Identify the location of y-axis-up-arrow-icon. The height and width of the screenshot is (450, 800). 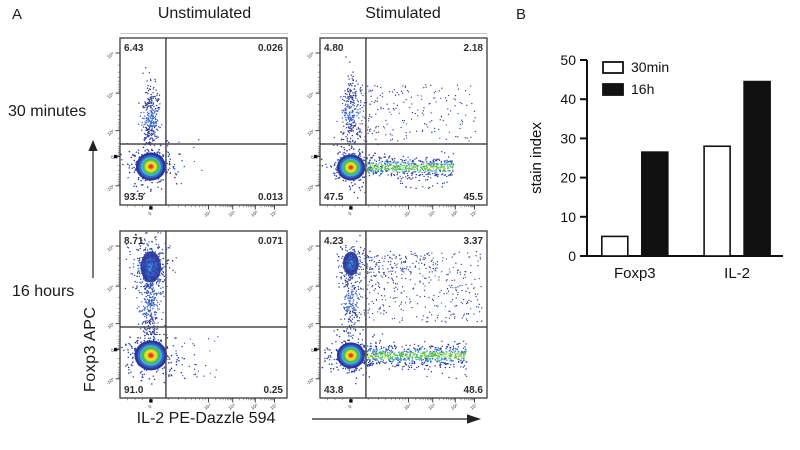
(93, 209).